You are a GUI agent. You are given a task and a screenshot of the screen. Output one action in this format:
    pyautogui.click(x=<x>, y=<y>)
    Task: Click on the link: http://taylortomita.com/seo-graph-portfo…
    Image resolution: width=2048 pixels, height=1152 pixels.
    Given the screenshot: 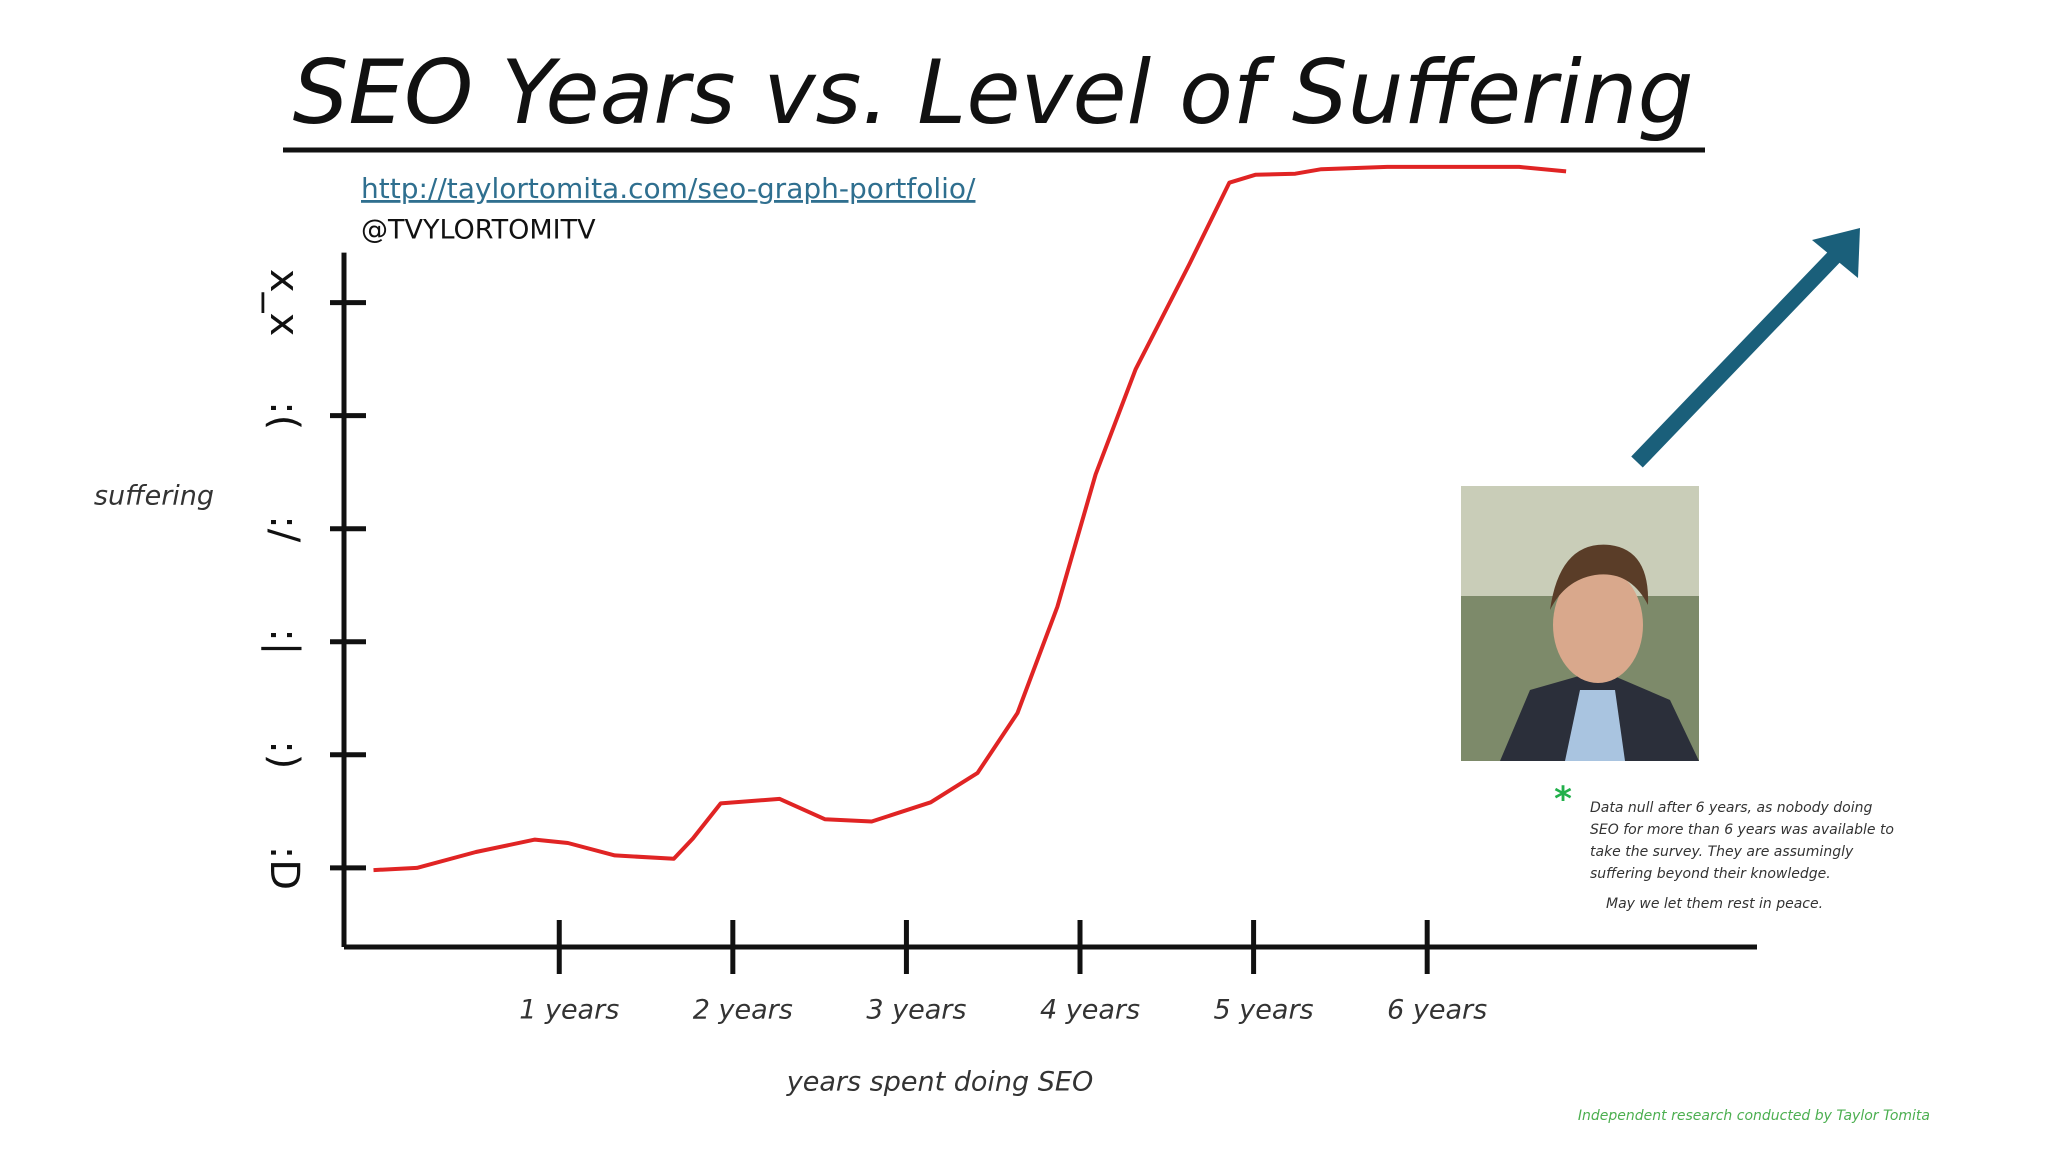 What is the action you would take?
    pyautogui.click(x=668, y=188)
    